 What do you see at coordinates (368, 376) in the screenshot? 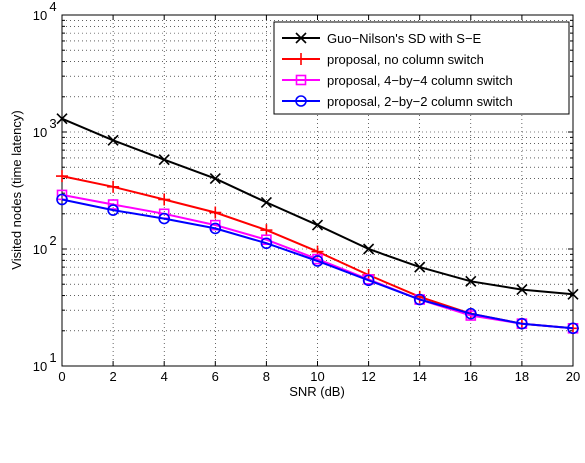
I see `x-tick-label: 12` at bounding box center [368, 376].